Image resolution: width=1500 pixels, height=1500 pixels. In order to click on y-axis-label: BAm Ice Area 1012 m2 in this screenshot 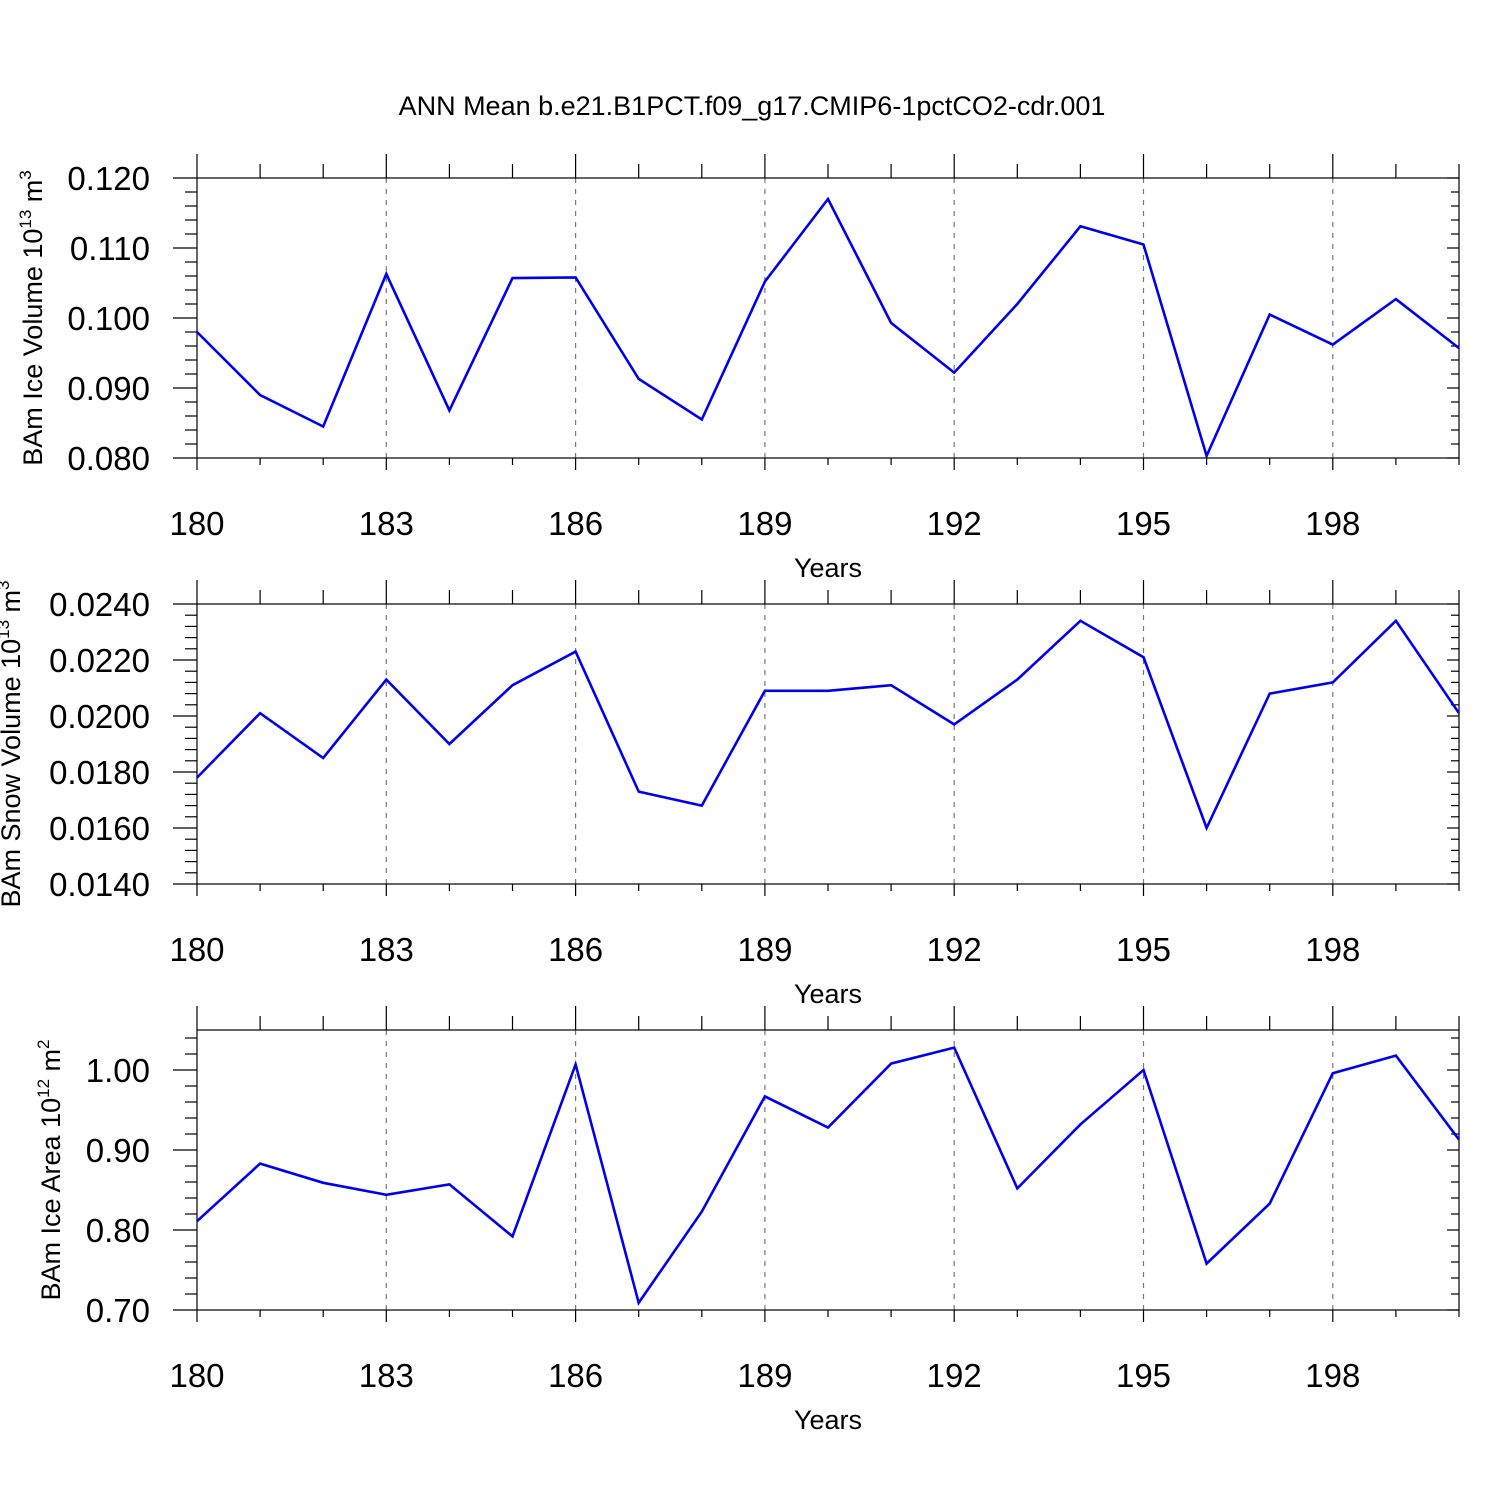, I will do `click(50, 1170)`.